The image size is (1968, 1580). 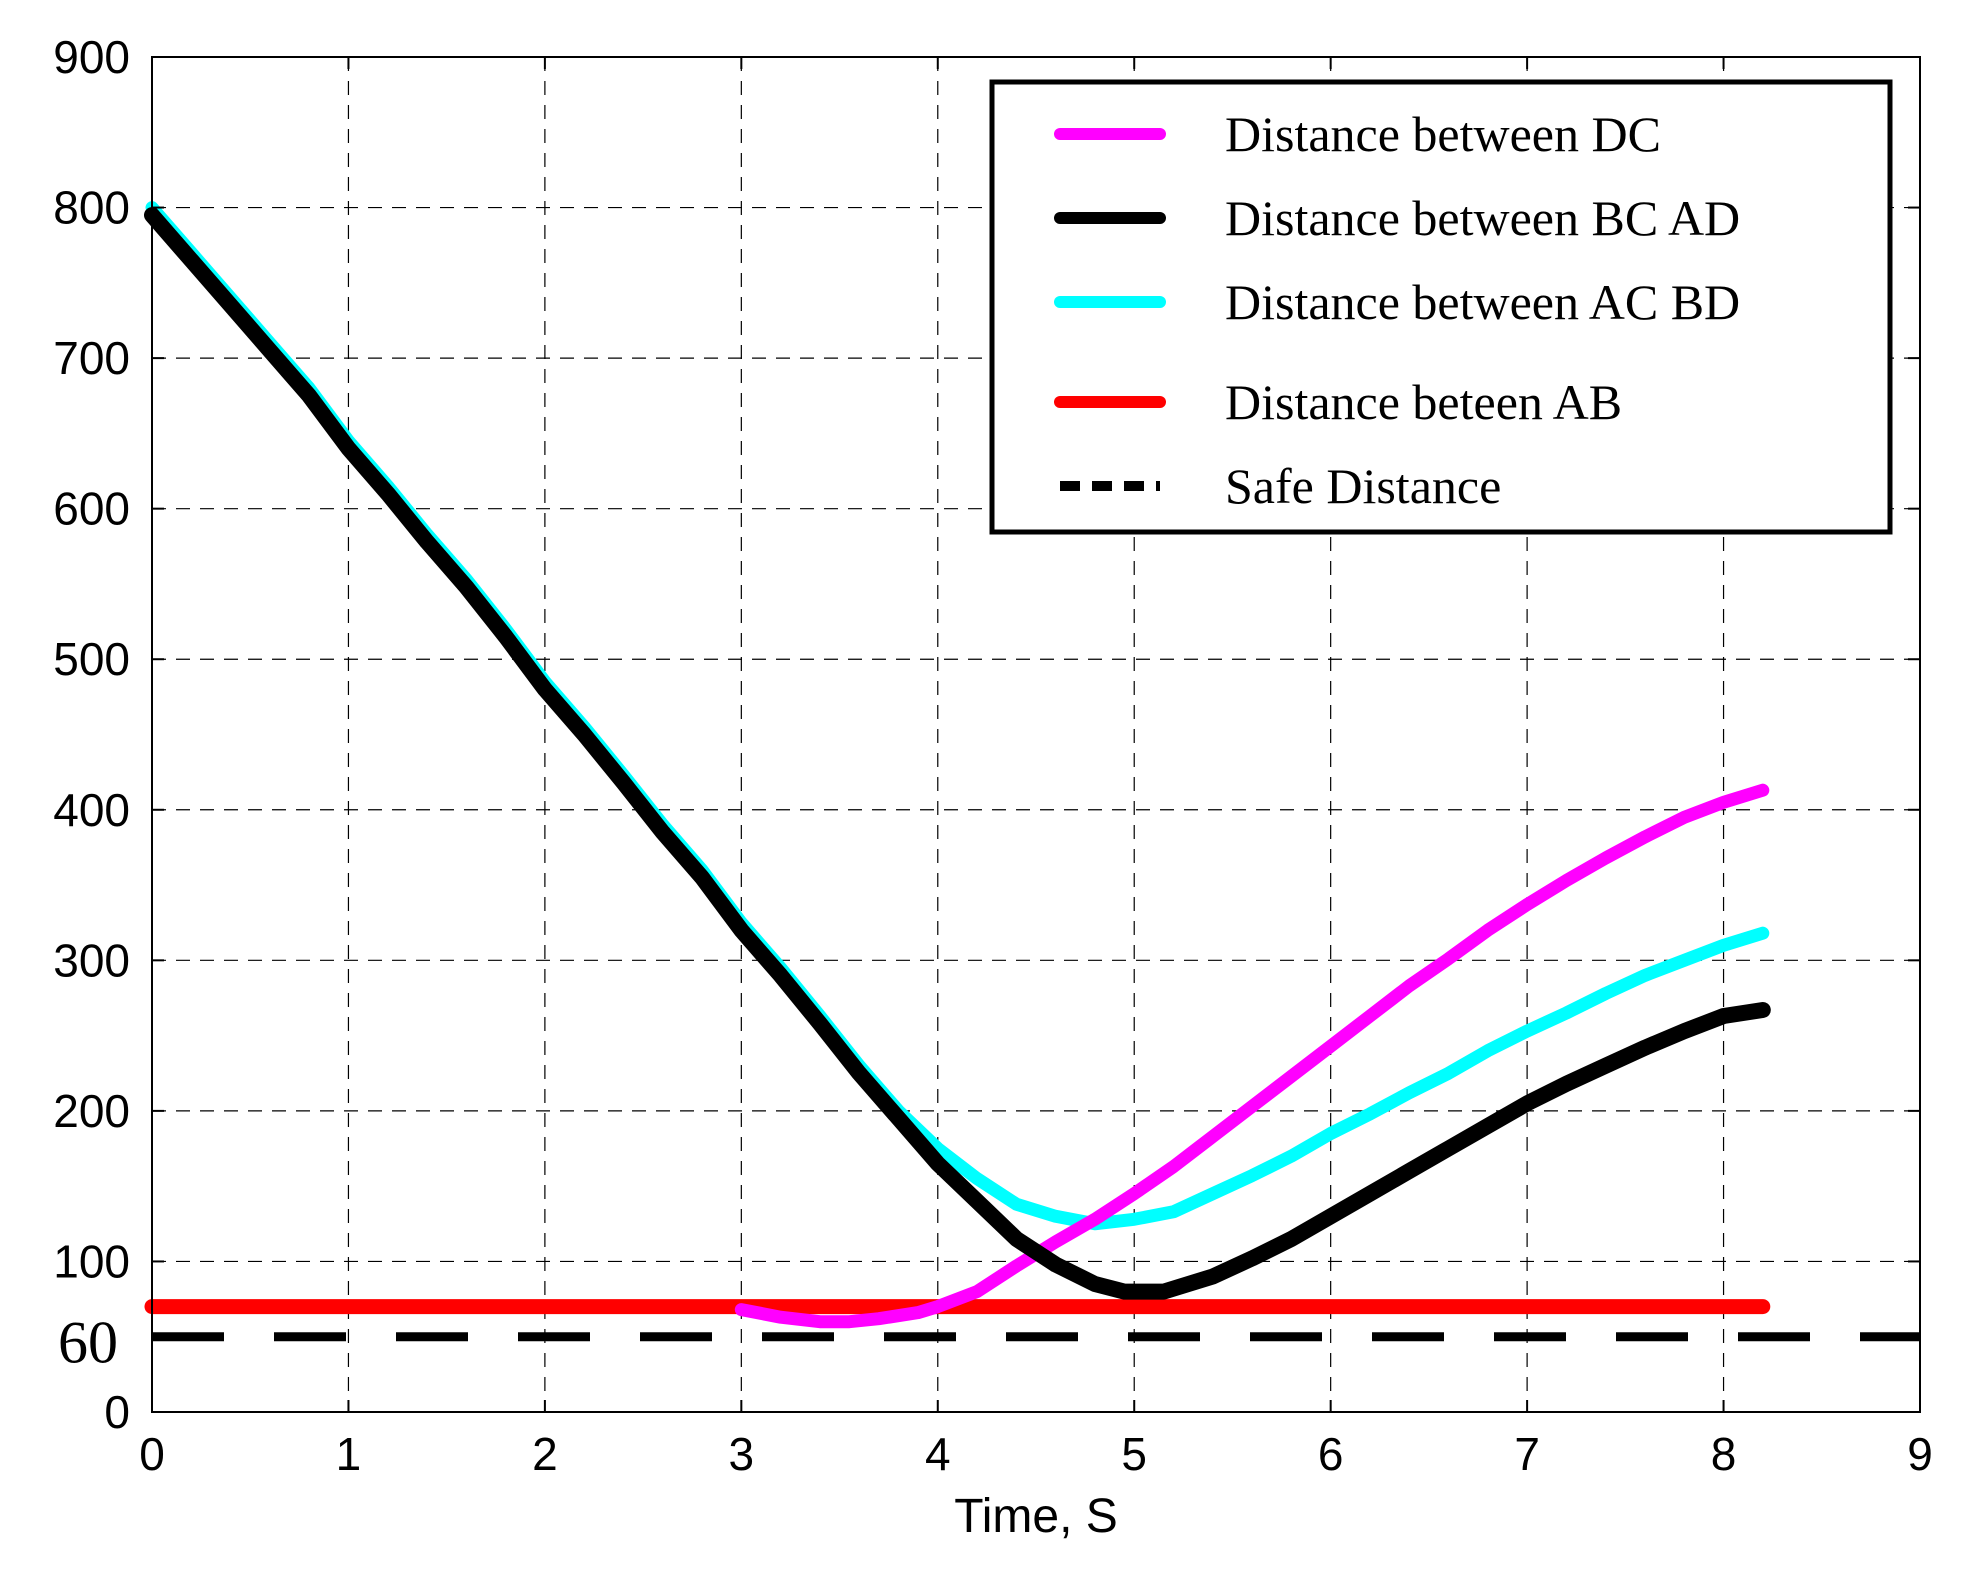 What do you see at coordinates (91, 57) in the screenshot?
I see `y-tick-label: 900` at bounding box center [91, 57].